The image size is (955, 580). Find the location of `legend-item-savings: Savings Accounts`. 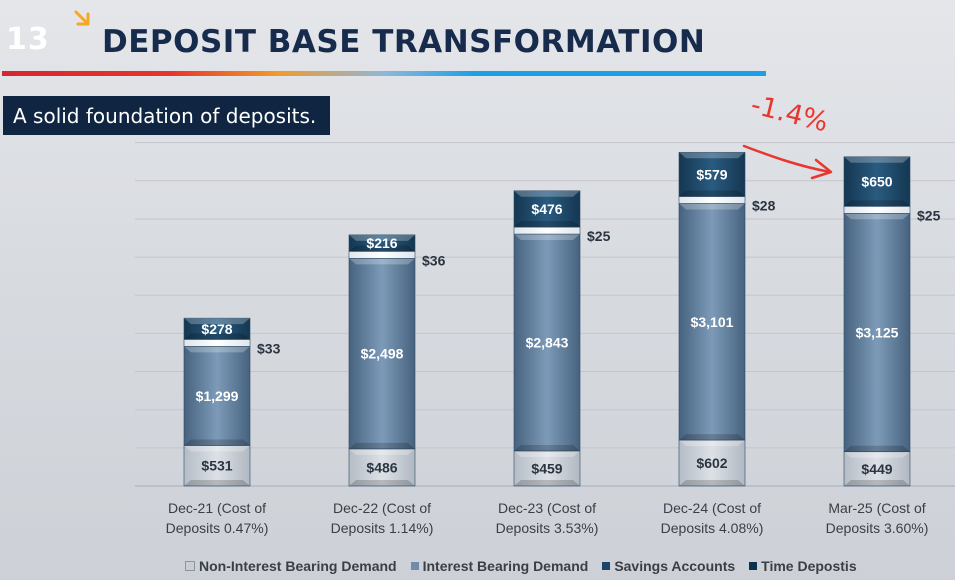

legend-item-savings: Savings Accounts is located at coordinates (668, 566).